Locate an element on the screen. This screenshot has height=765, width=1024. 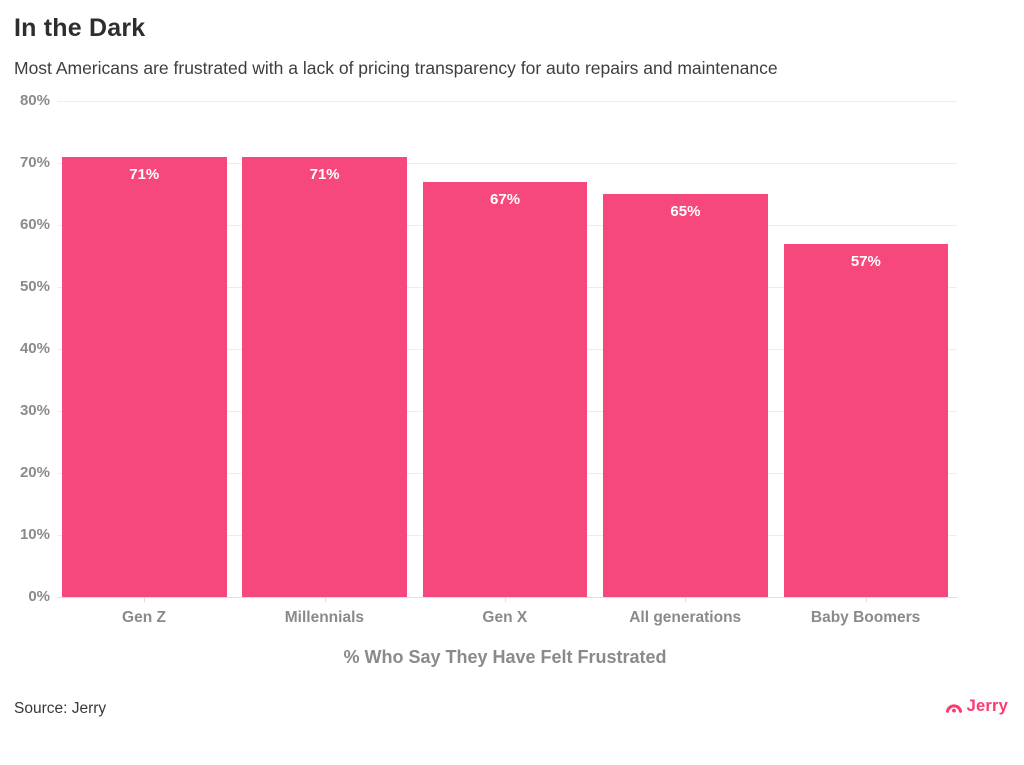
brand-logo: Jerry is located at coordinates (976, 706).